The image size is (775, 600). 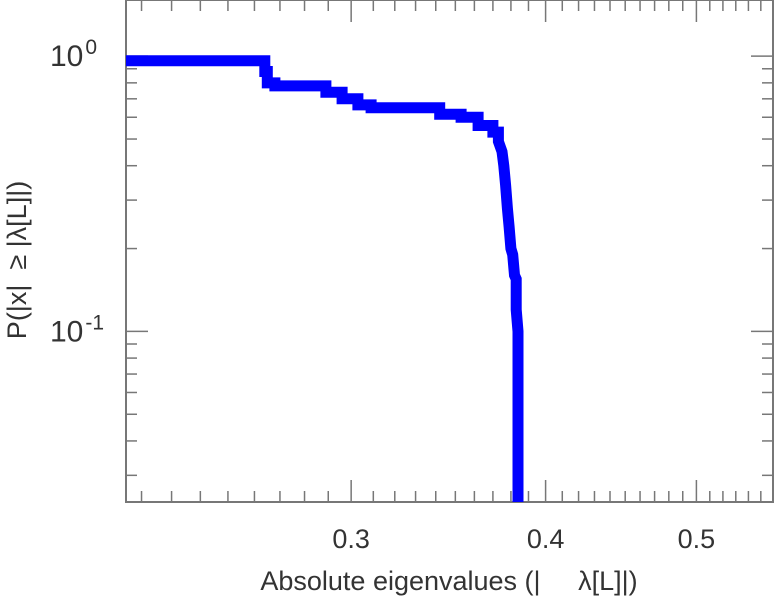 I want to click on y-axis-label: P(|x| ≥ |λ[L]|), so click(x=17, y=260).